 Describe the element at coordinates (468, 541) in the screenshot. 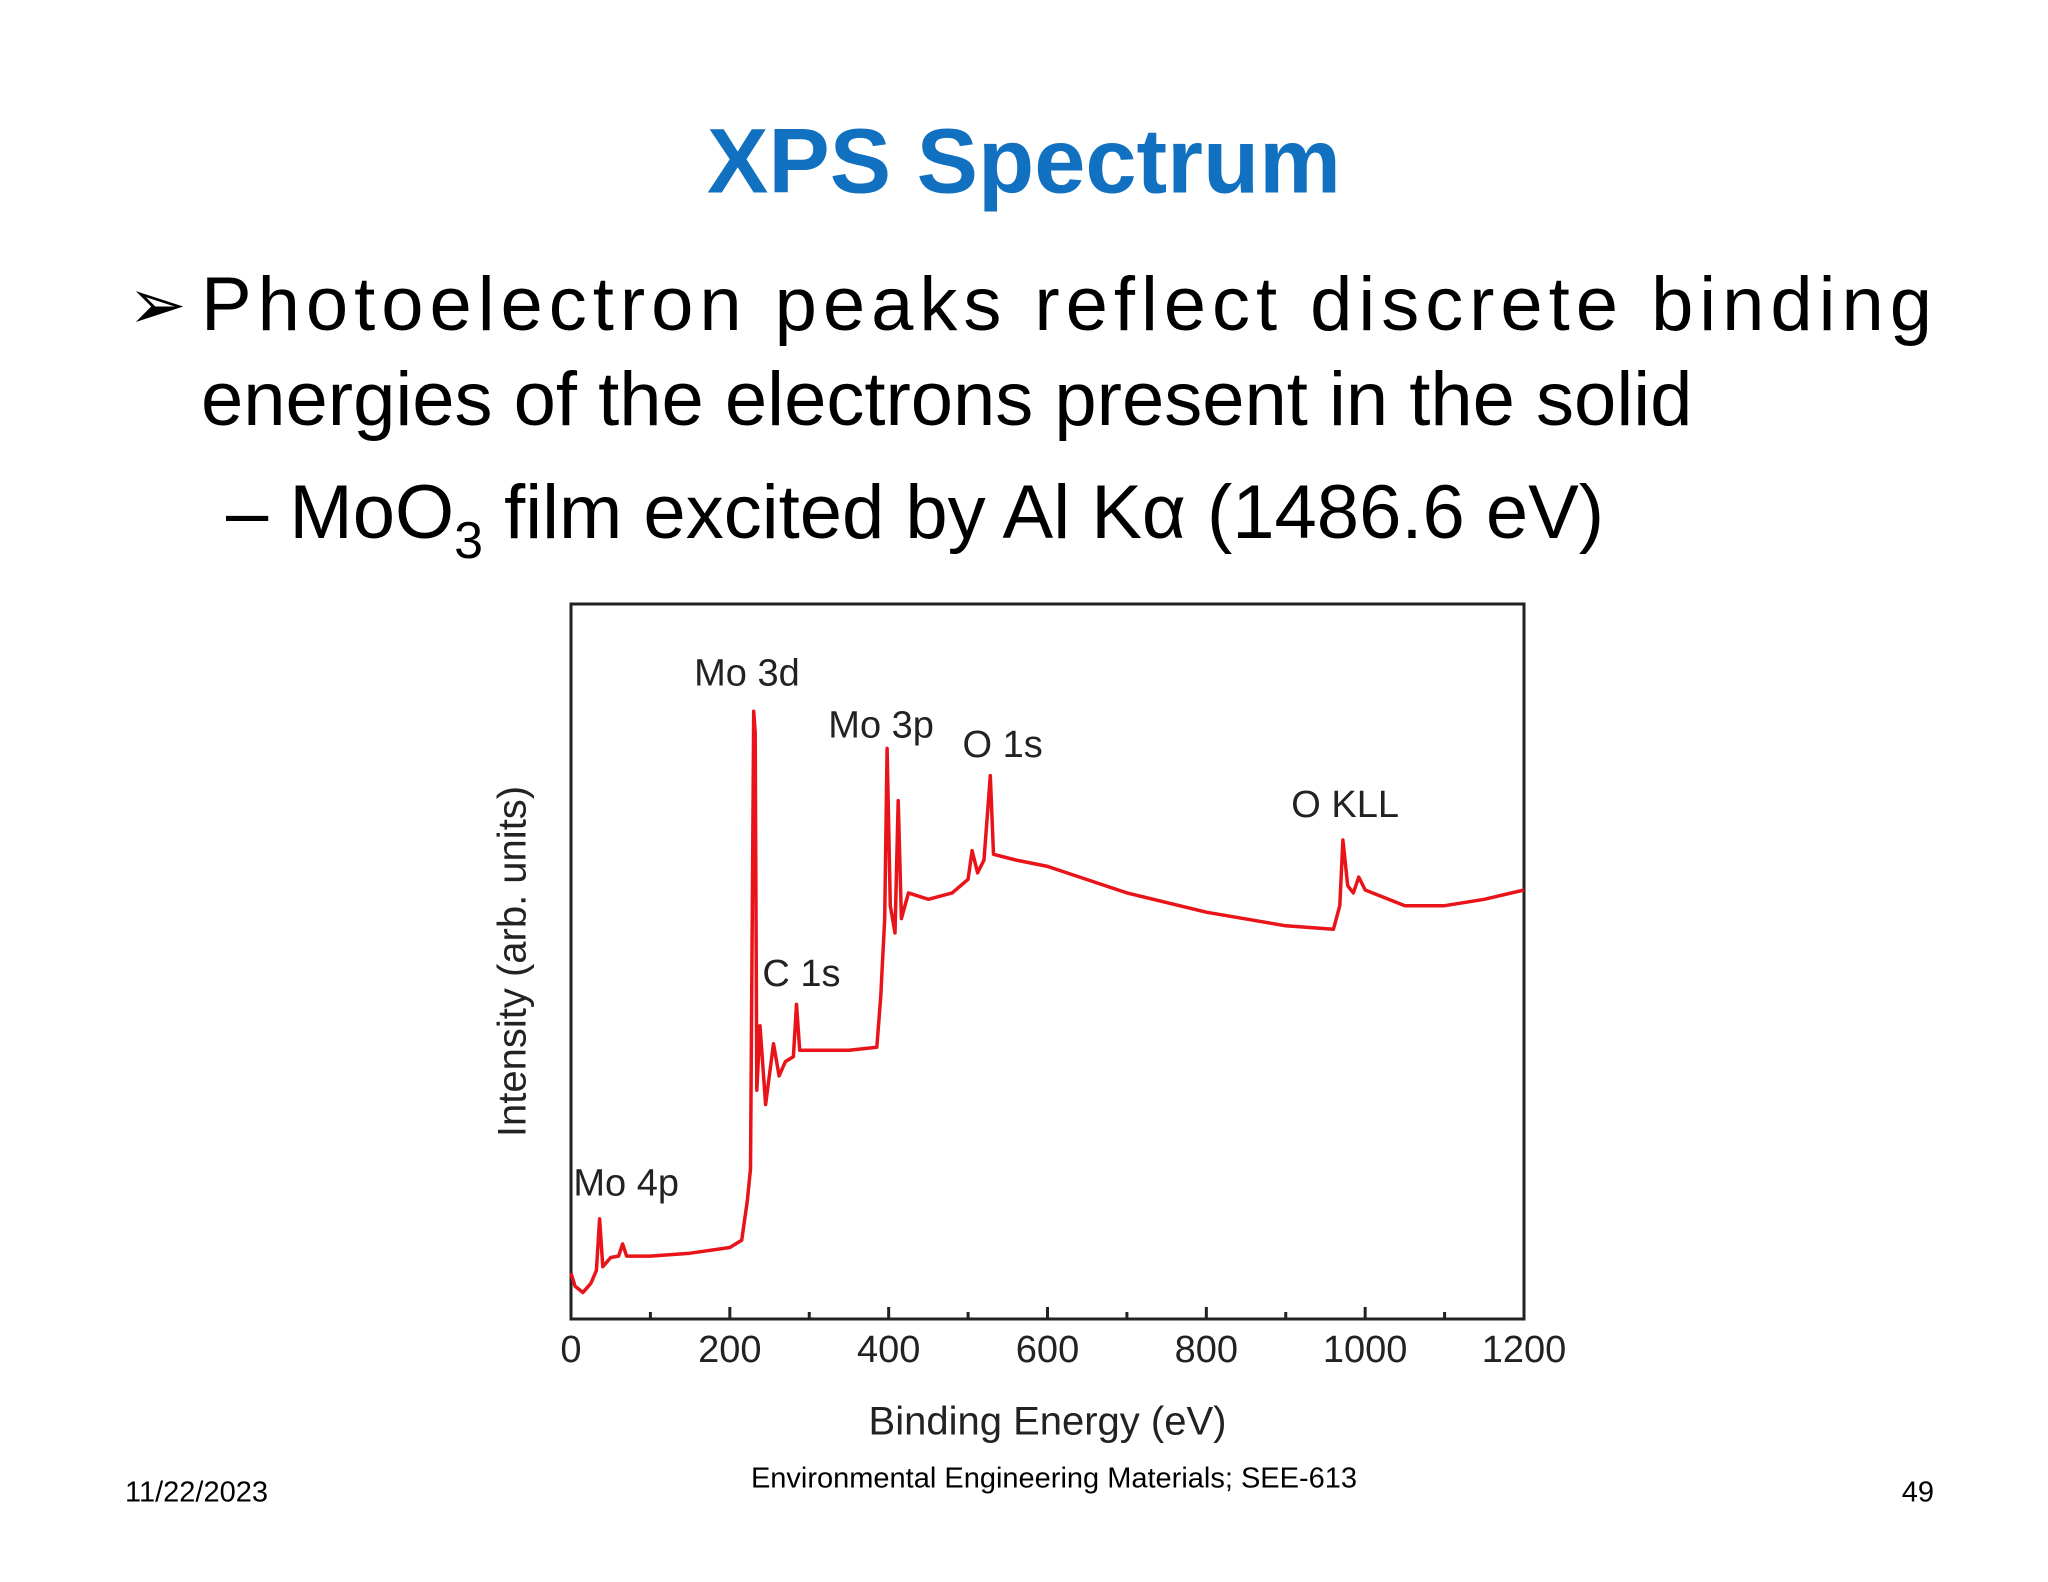

I see `subscript: 3` at that location.